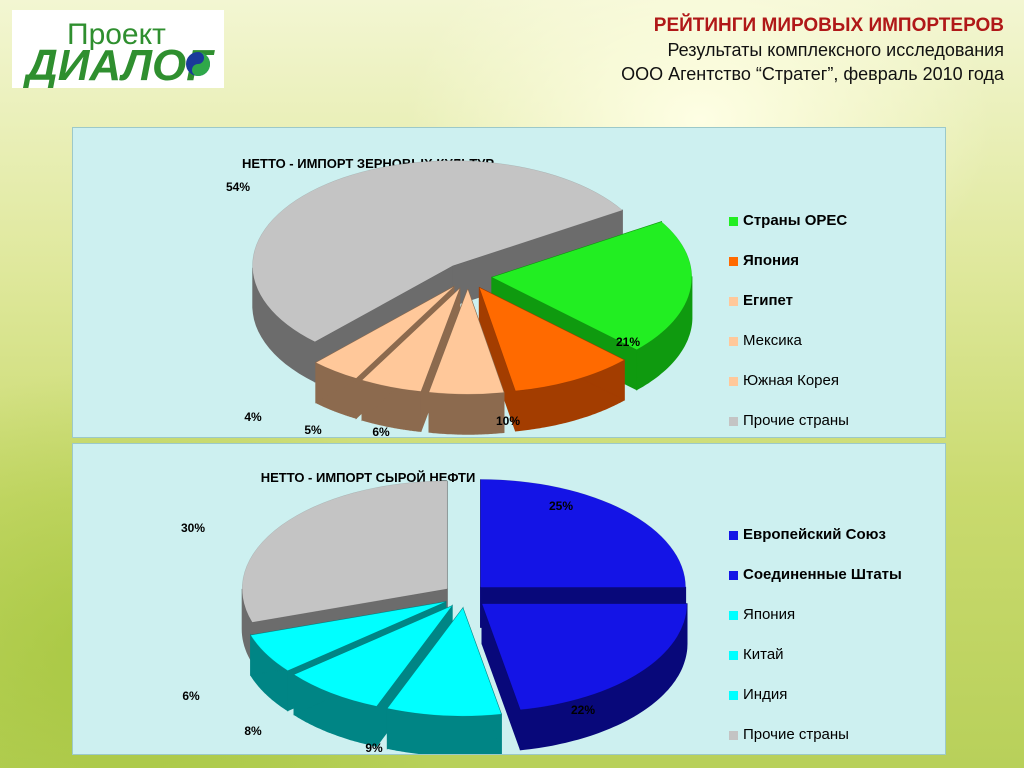  What do you see at coordinates (313, 430) in the screenshot?
I see `pie-data-label: 5%` at bounding box center [313, 430].